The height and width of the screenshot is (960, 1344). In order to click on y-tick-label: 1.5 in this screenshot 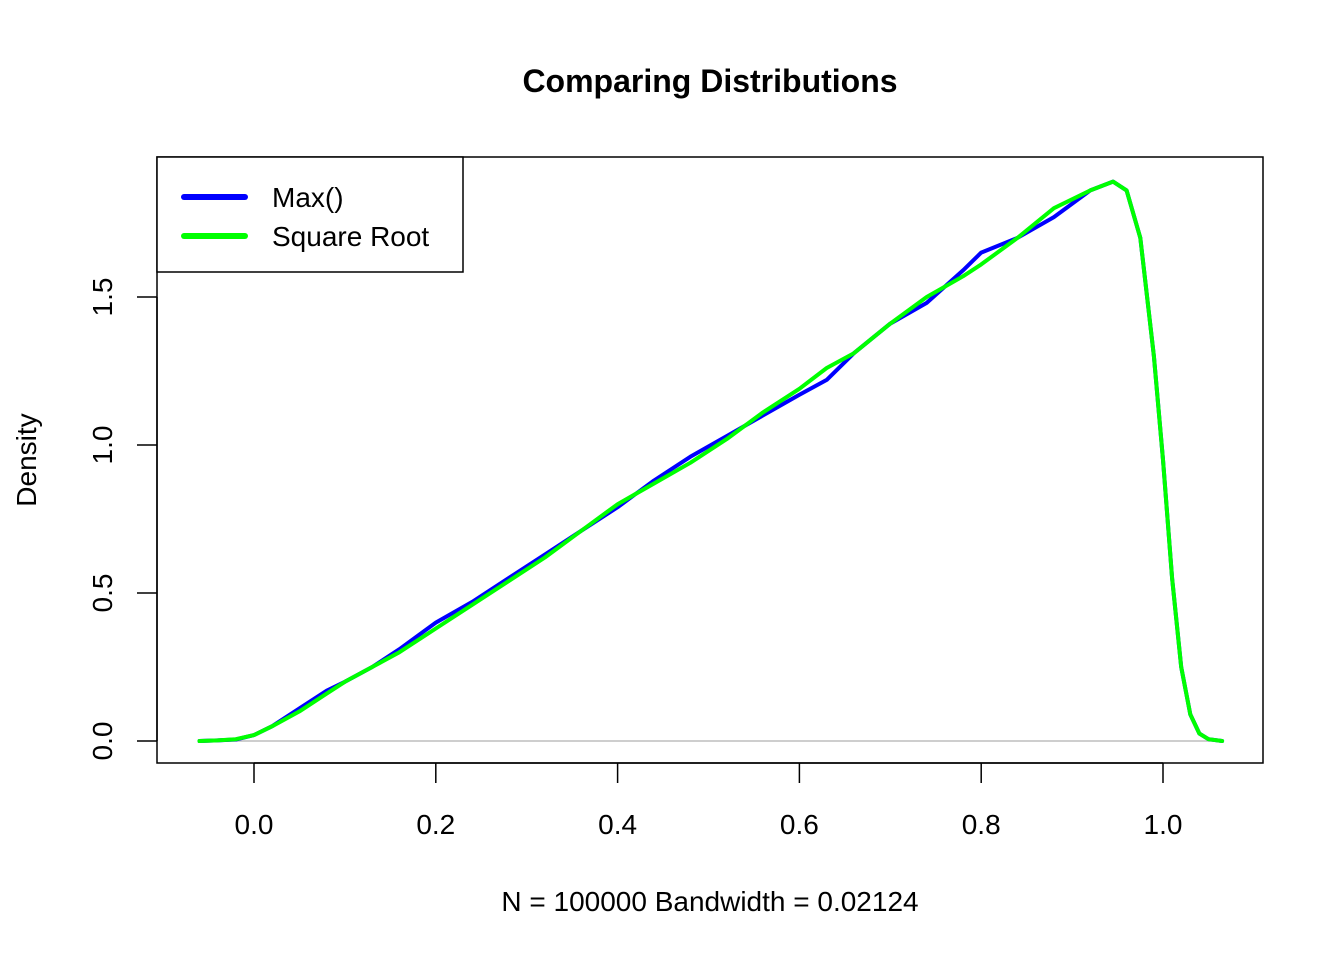, I will do `click(102, 297)`.